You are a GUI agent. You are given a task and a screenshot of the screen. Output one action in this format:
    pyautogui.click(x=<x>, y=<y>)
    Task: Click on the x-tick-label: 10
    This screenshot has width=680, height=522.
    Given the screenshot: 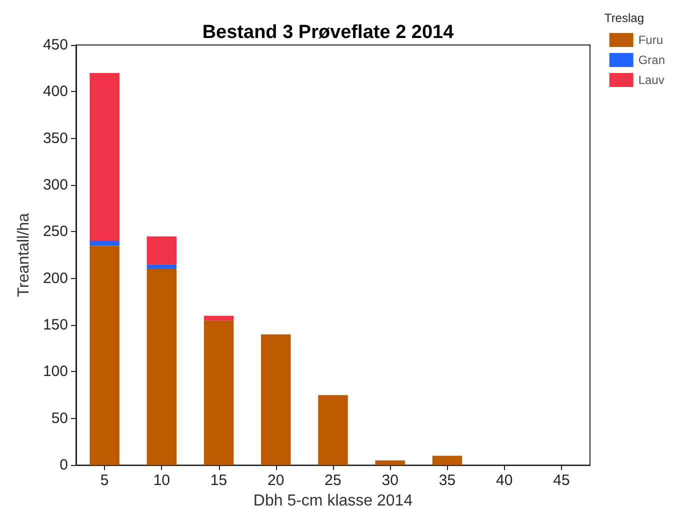 What is the action you would take?
    pyautogui.click(x=161, y=481)
    